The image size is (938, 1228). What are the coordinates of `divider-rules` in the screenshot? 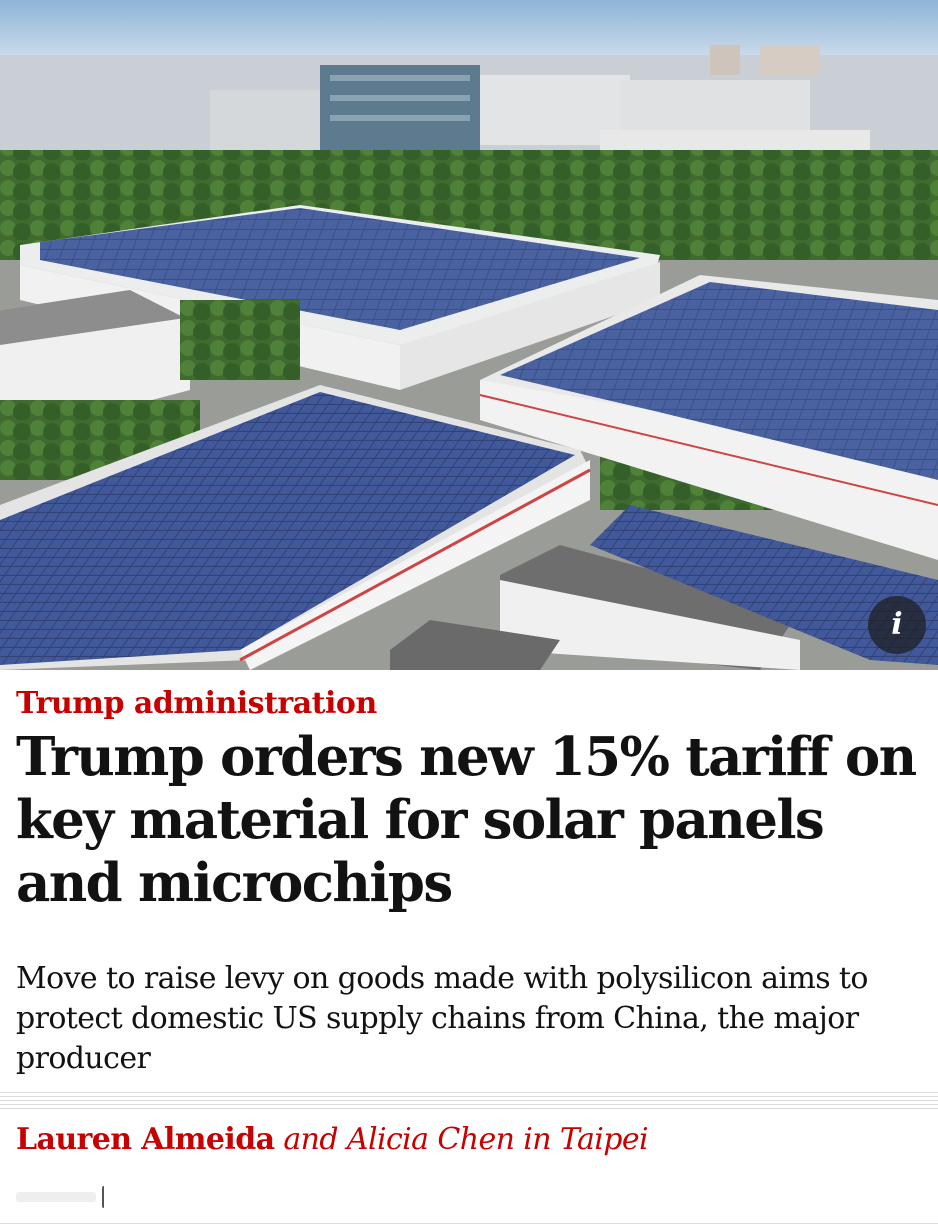 It's located at (469, 1102).